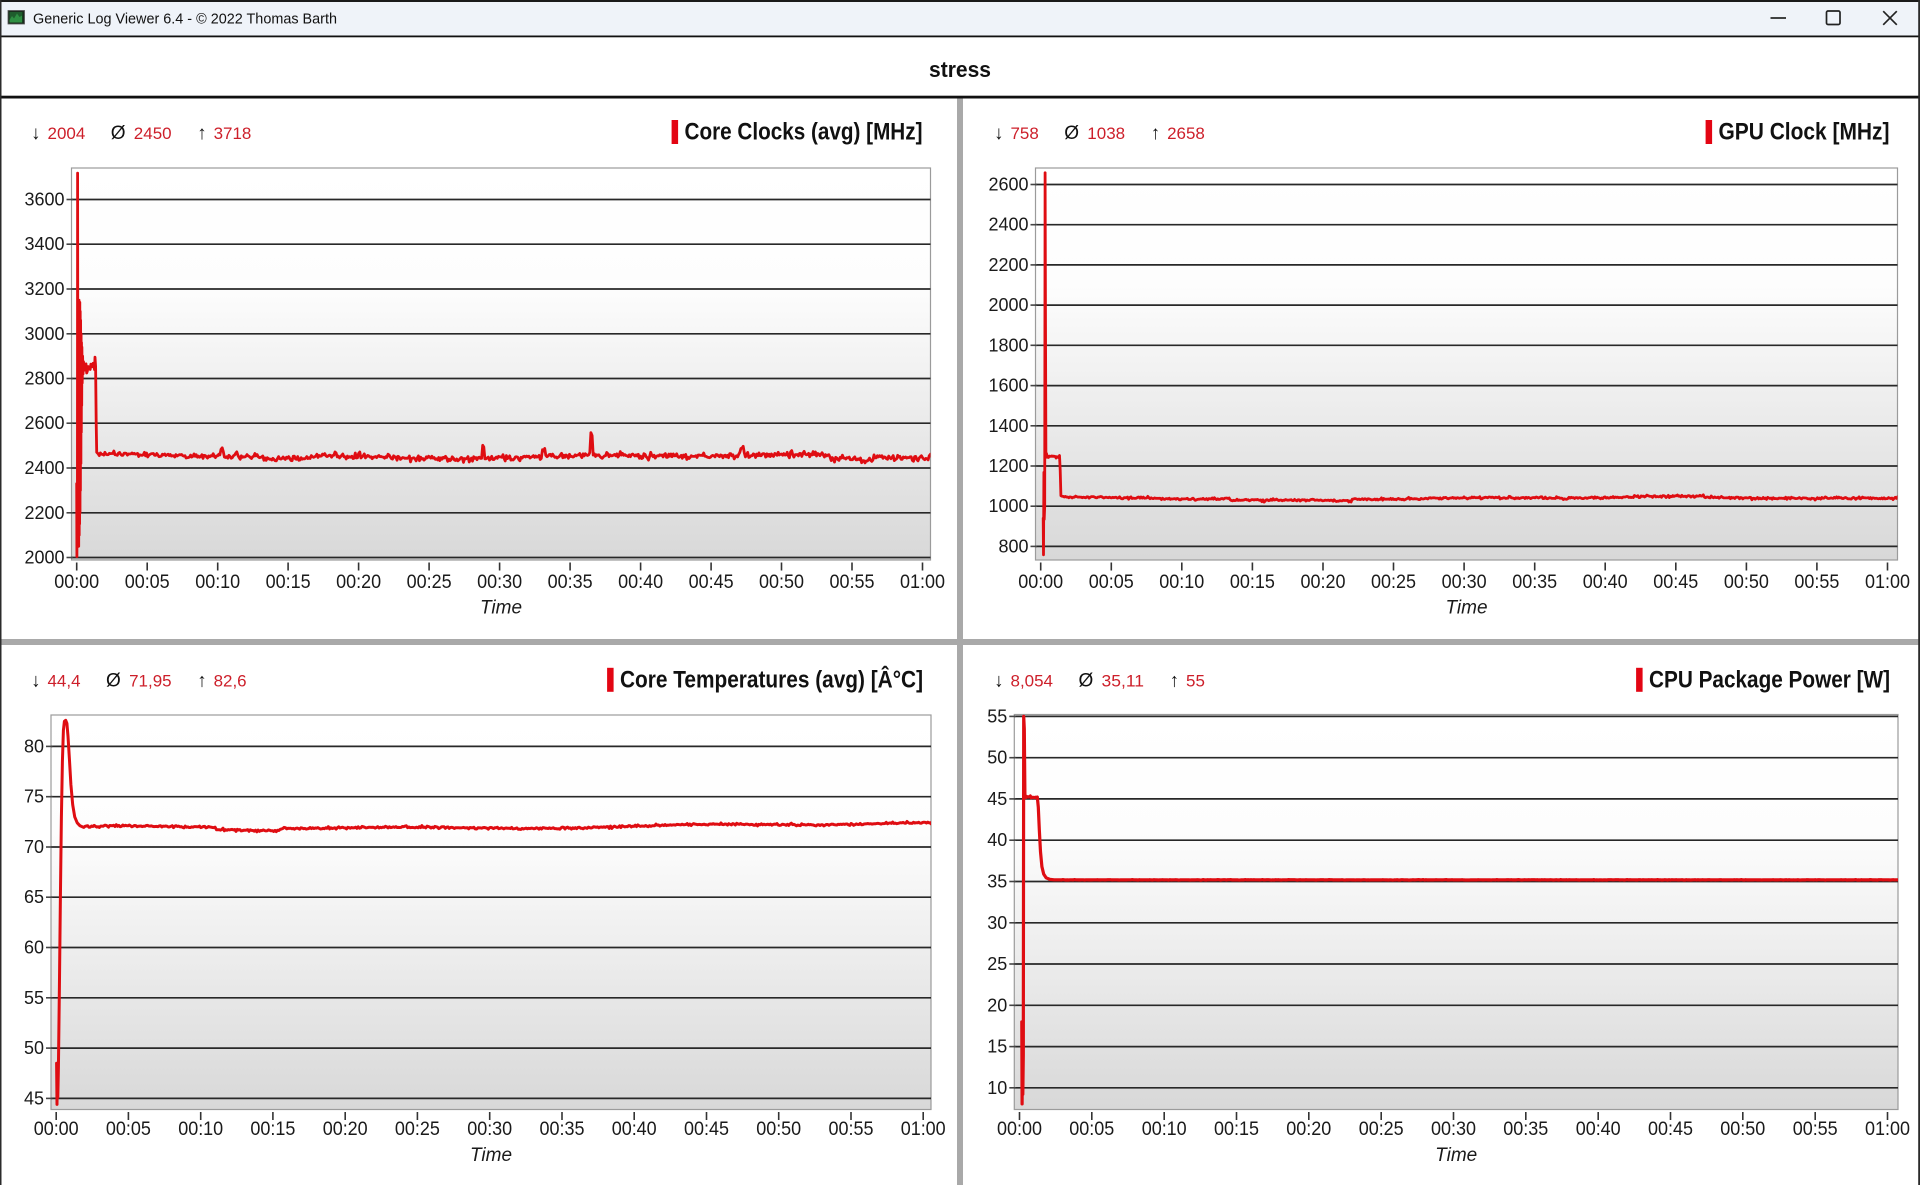 The image size is (1920, 1185). I want to click on svg-text: 2800, so click(45, 379).